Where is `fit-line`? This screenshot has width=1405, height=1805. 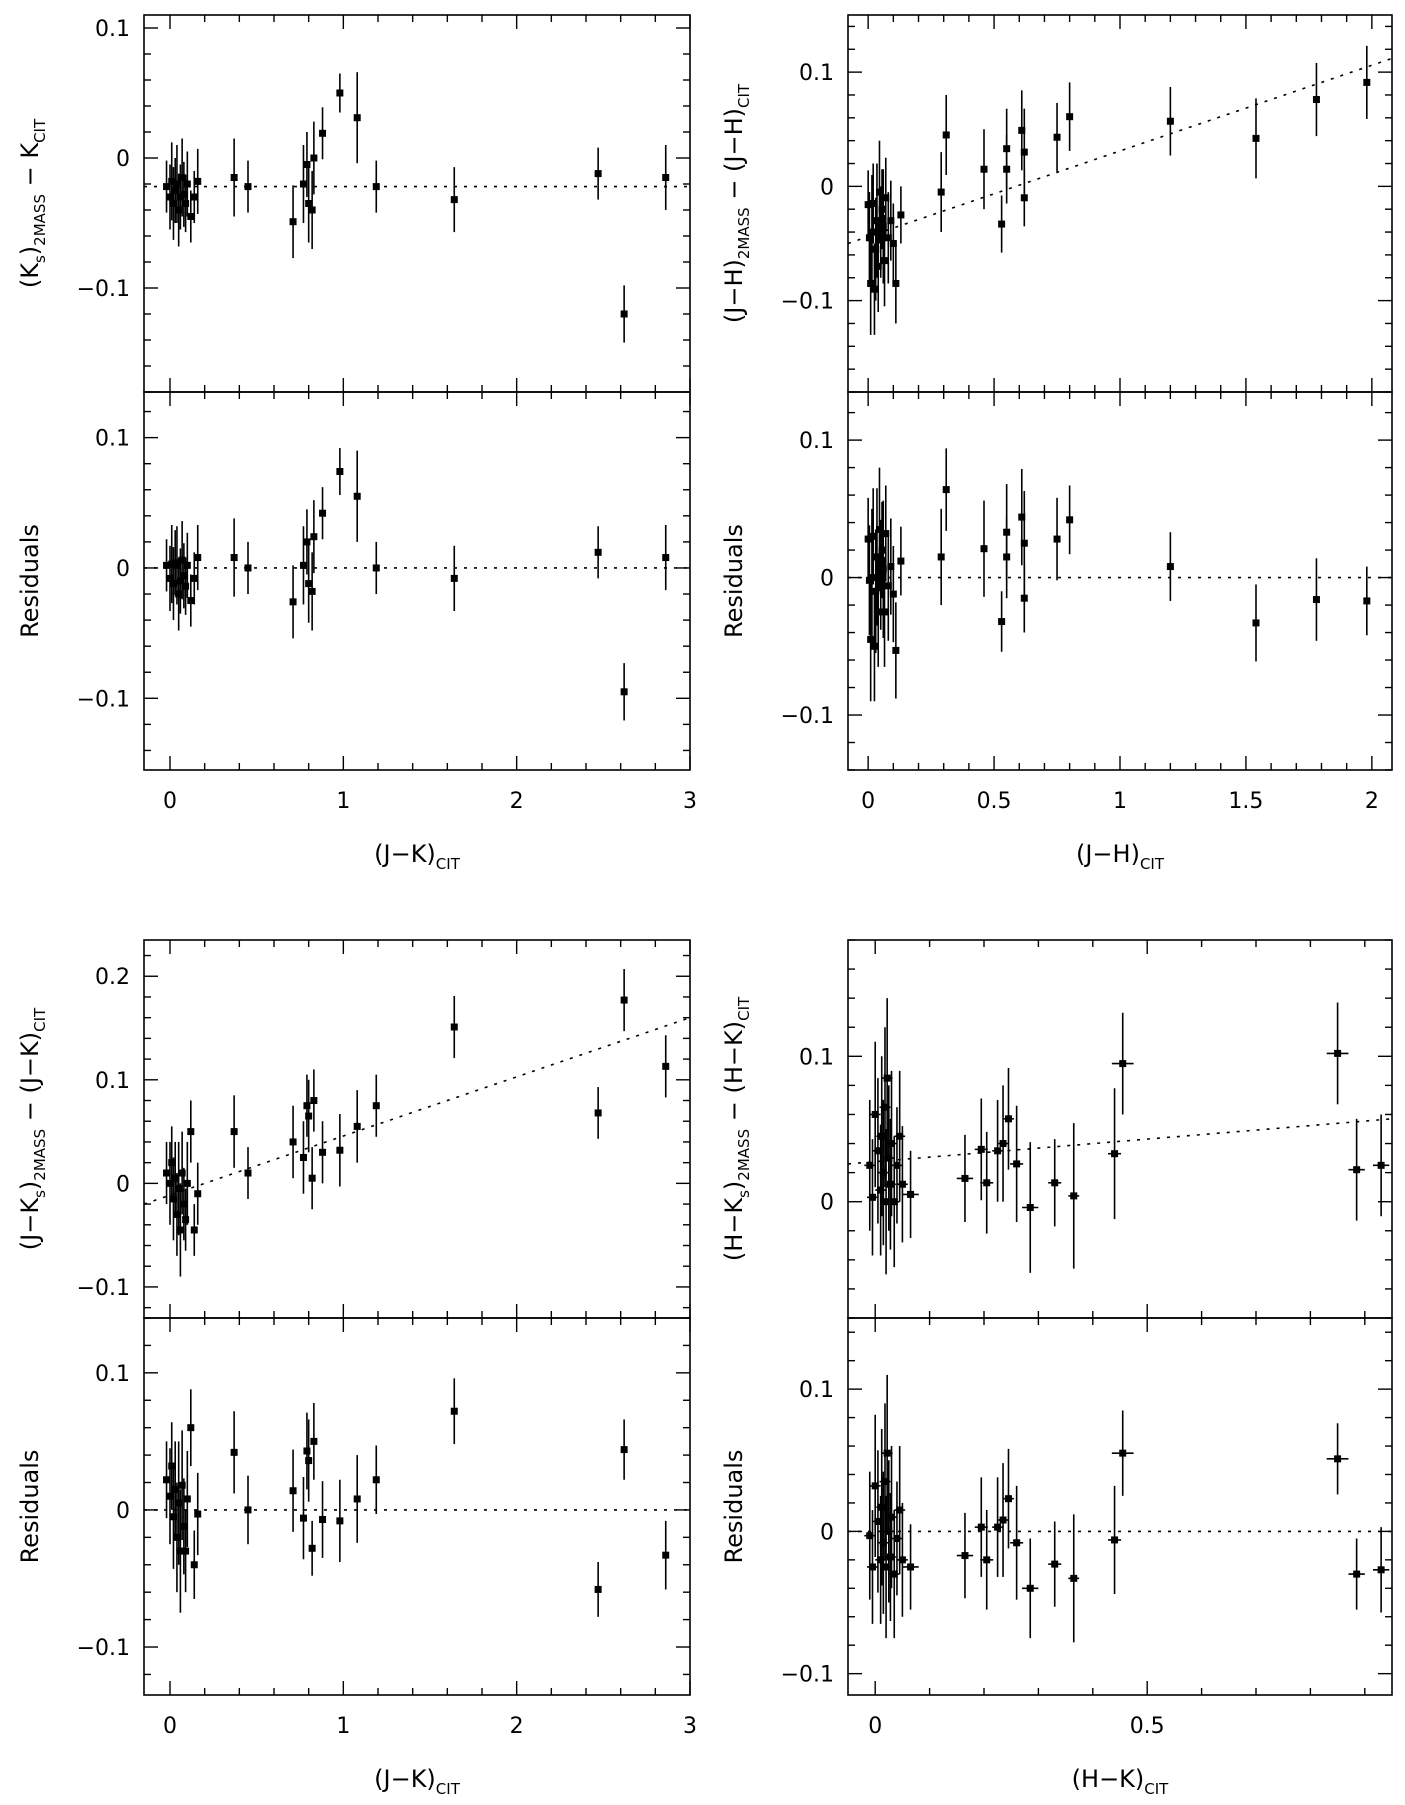 fit-line is located at coordinates (1120, 1141).